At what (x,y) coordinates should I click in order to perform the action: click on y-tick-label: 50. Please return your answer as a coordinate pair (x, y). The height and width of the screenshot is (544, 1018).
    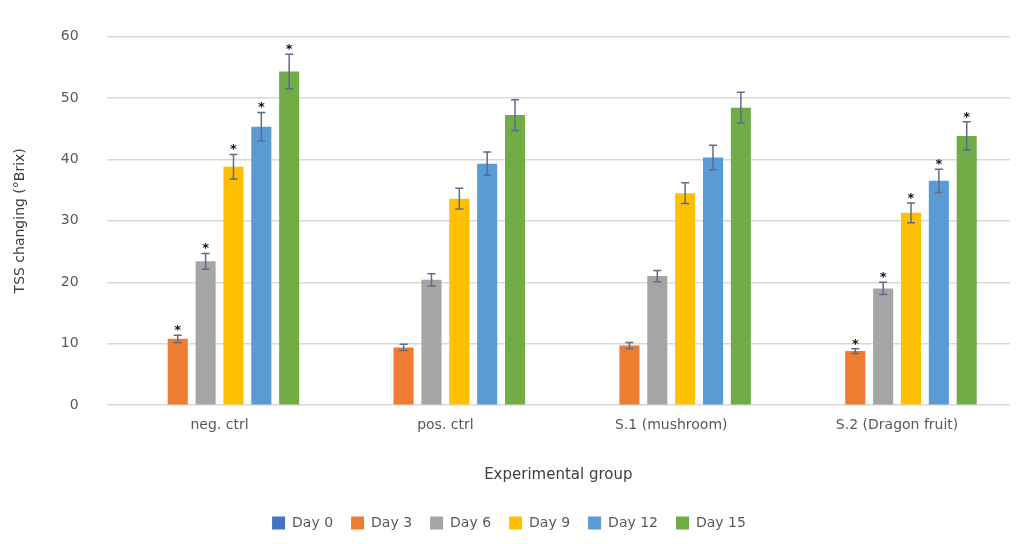
    Looking at the image, I should click on (69, 96).